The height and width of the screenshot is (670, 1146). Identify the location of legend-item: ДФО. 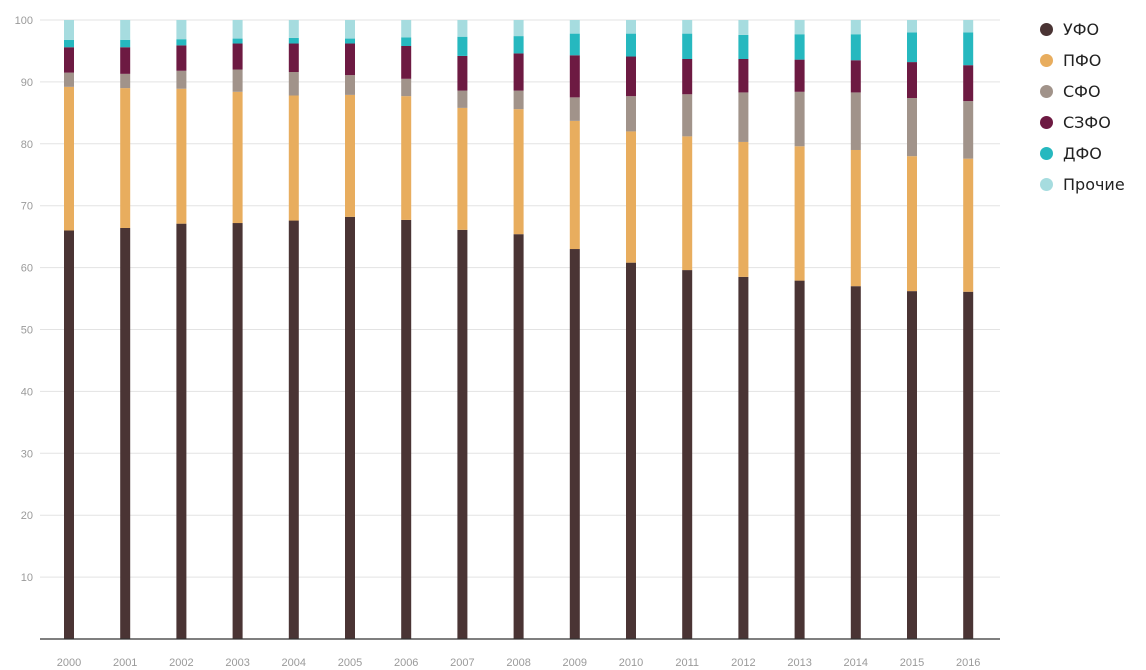
(1082, 153).